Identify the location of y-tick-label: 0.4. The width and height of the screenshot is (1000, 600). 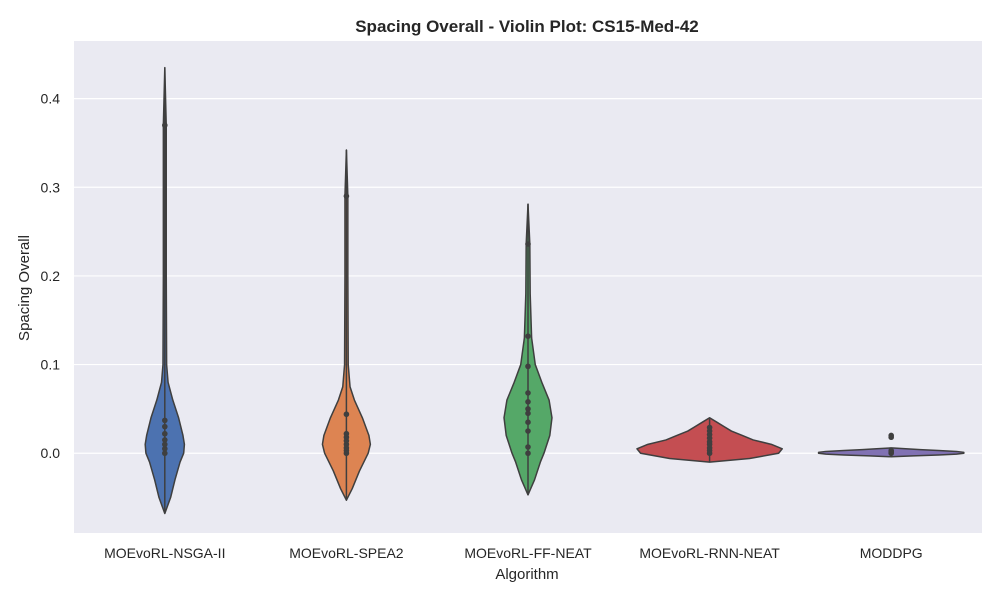
(51, 99).